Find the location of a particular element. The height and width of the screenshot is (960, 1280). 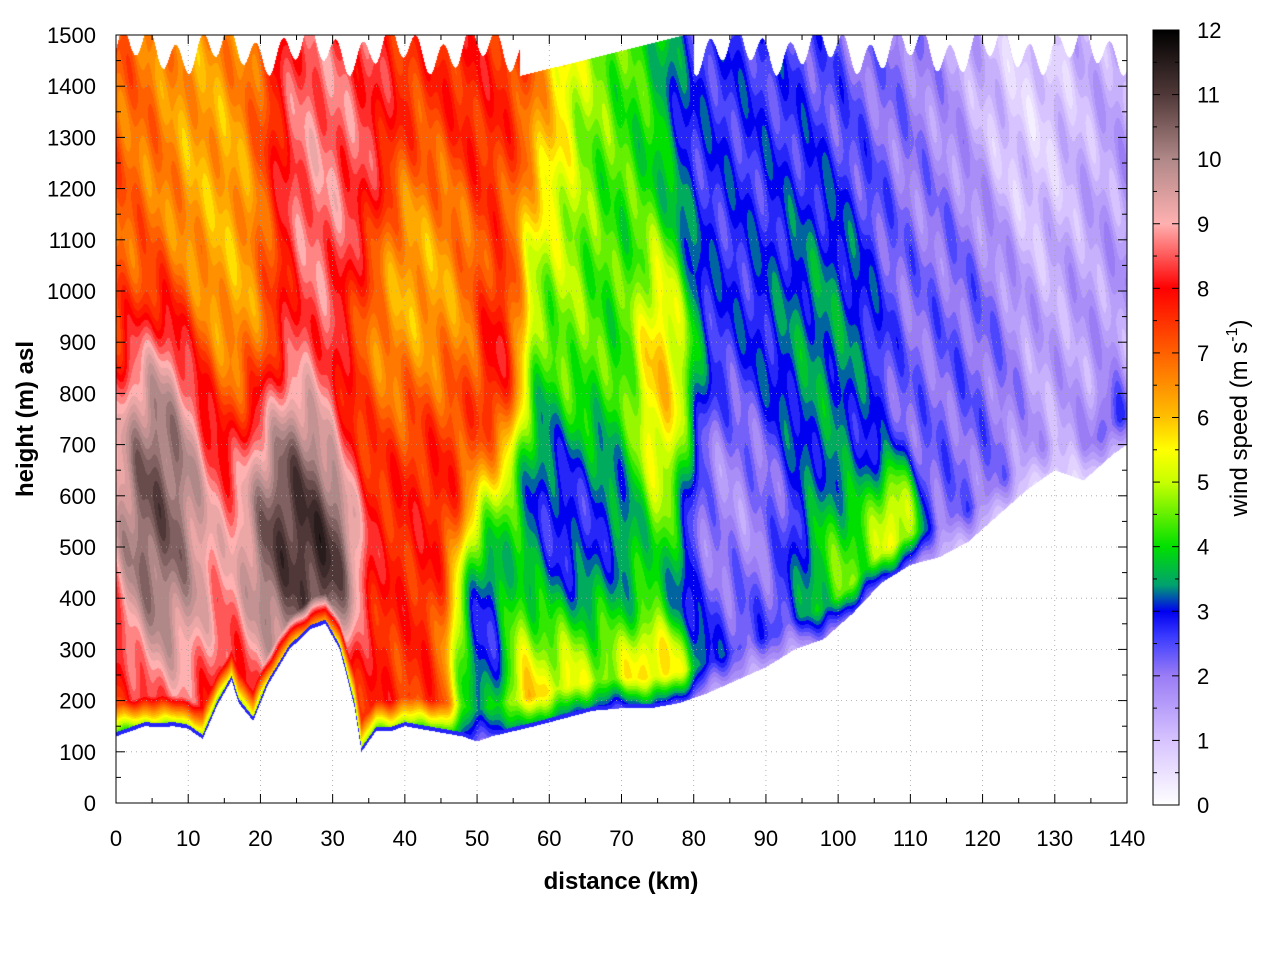

y-axis-title: height (m) asl is located at coordinates (25, 419).